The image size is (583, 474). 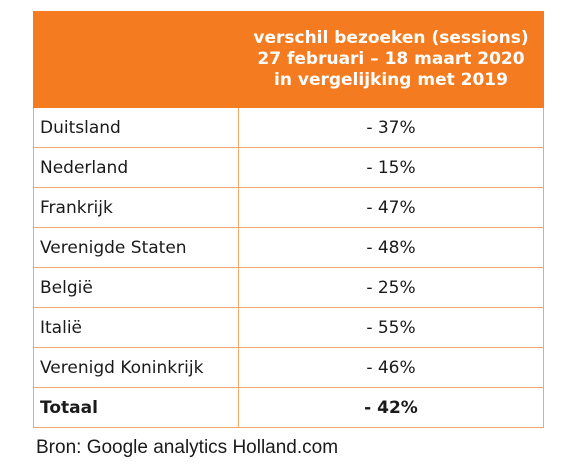 What do you see at coordinates (136, 167) in the screenshot?
I see `country-cell: Nederland` at bounding box center [136, 167].